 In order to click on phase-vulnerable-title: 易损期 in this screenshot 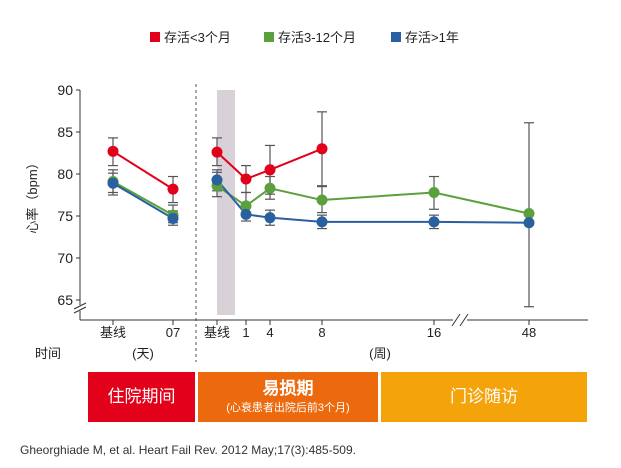, I will do `click(288, 388)`.